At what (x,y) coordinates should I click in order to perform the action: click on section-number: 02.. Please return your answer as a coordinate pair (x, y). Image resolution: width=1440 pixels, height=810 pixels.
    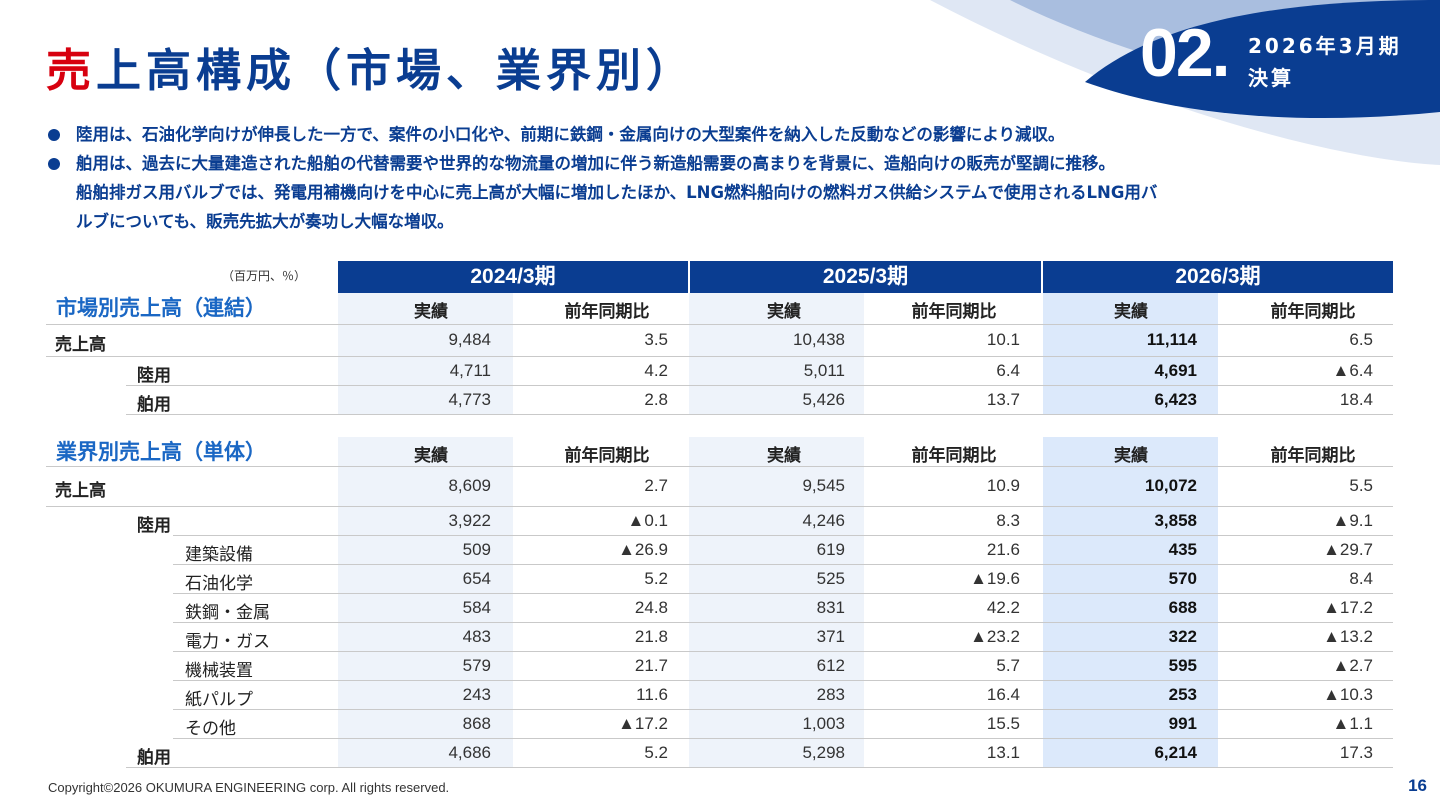
    Looking at the image, I should click on (1185, 53).